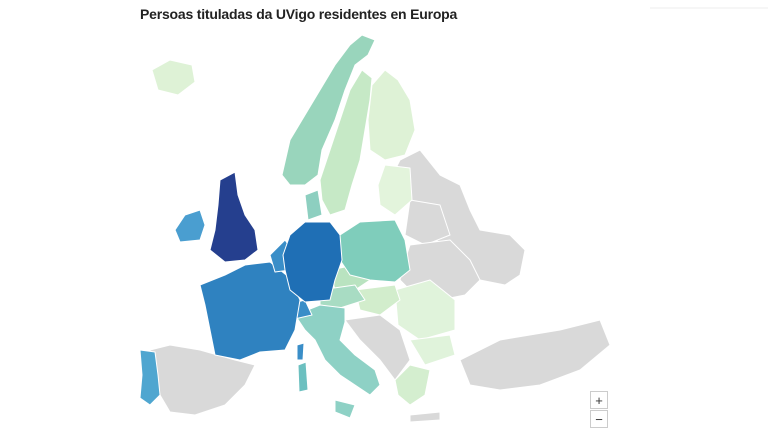 The height and width of the screenshot is (432, 768). I want to click on greece, so click(412, 385).